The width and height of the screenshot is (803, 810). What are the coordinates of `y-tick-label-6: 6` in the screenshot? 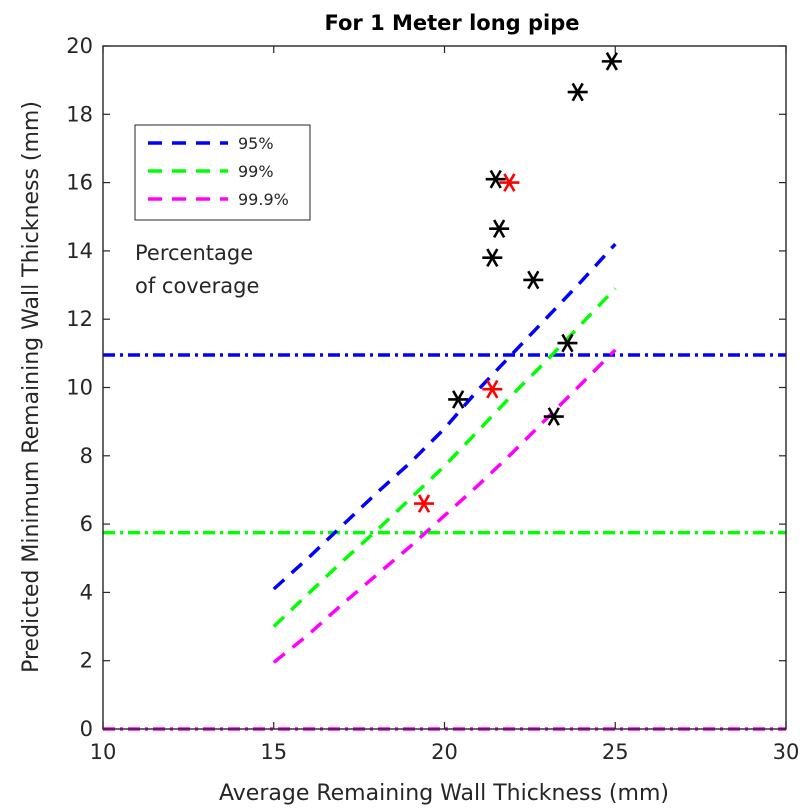 It's located at (86, 524).